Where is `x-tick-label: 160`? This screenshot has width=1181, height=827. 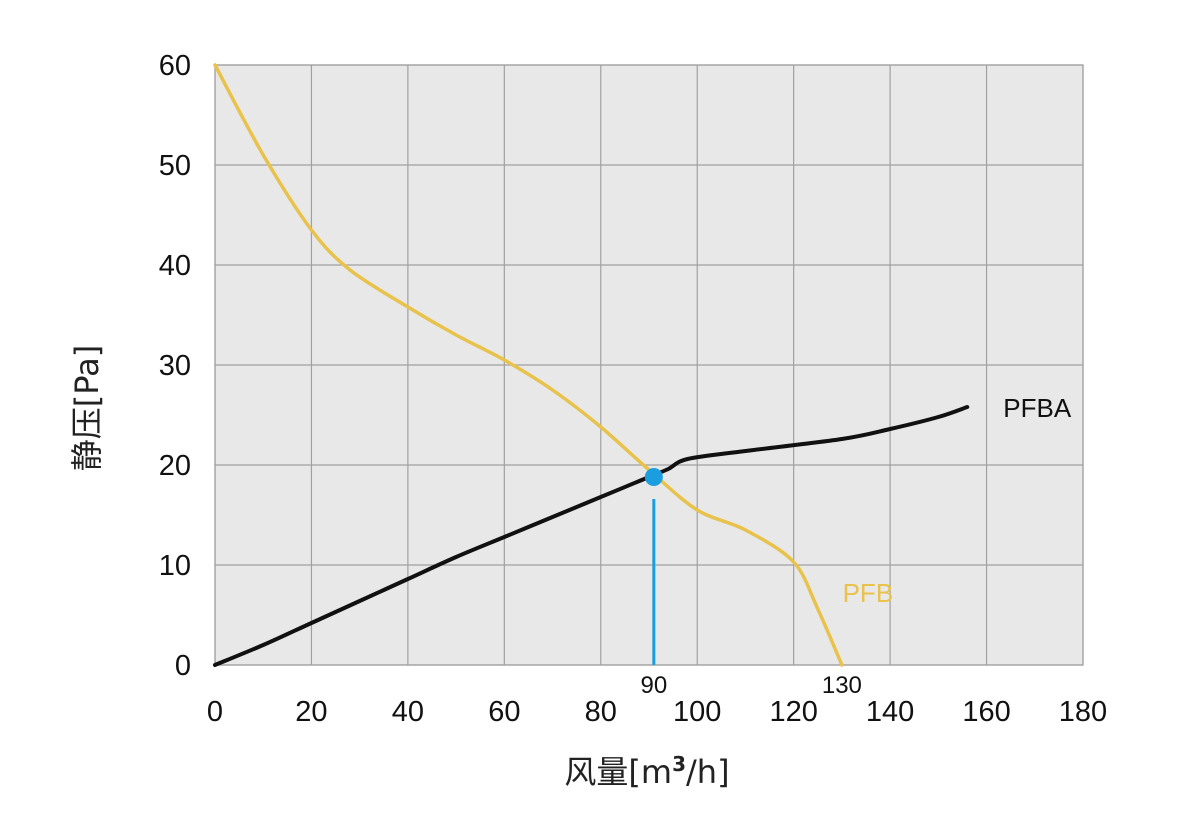
x-tick-label: 160 is located at coordinates (986, 712).